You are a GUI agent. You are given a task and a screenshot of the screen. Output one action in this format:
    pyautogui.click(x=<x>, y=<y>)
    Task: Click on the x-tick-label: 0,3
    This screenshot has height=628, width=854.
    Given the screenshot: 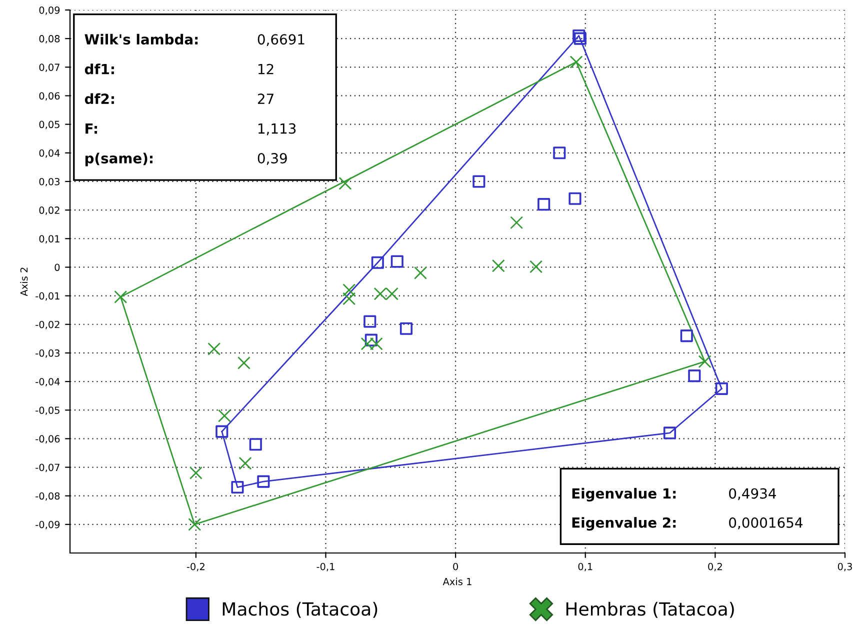 What is the action you would take?
    pyautogui.click(x=845, y=567)
    